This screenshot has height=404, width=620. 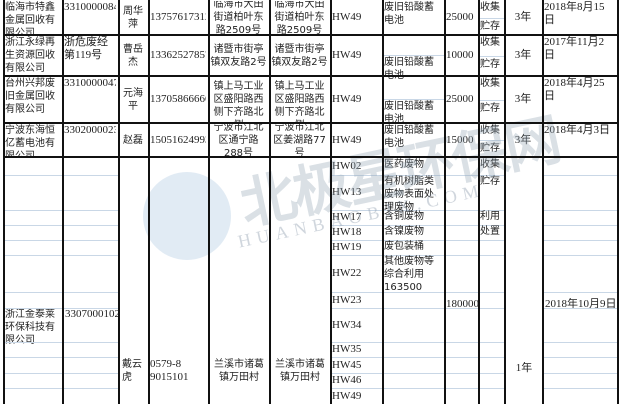 What do you see at coordinates (178, 99) in the screenshot?
I see `phone: 13705866666` at bounding box center [178, 99].